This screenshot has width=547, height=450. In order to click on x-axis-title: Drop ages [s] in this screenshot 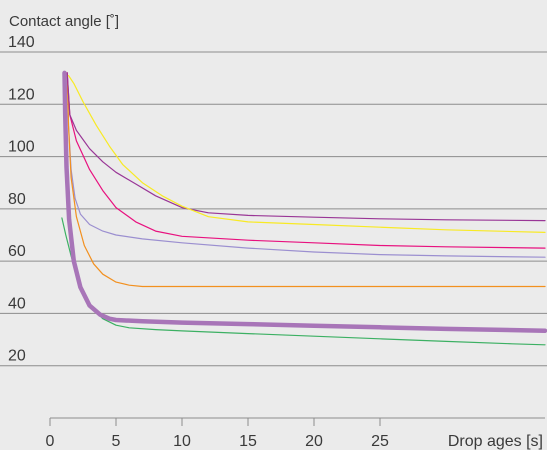, I will do `click(495, 441)`.